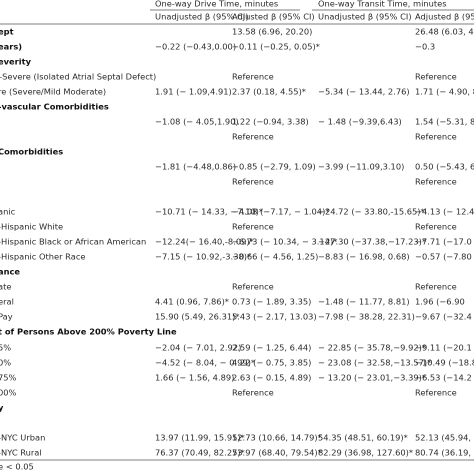 The width and height of the screenshot is (474, 474). What do you see at coordinates (382, 4) in the screenshot?
I see `group-header: One-way Transit Time, minutes` at bounding box center [382, 4].